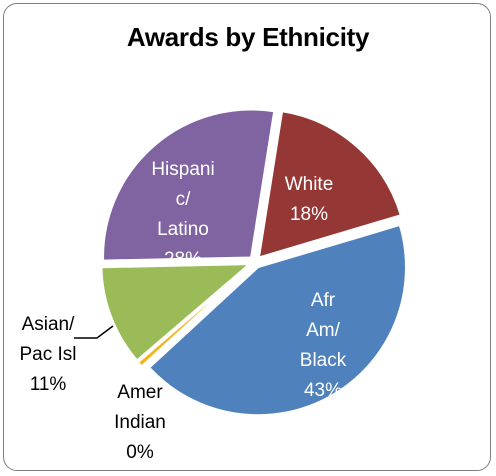 Image resolution: width=496 pixels, height=476 pixels. Describe the element at coordinates (182, 214) in the screenshot. I see `slice-label: Hispani c/Latino 28%` at that location.